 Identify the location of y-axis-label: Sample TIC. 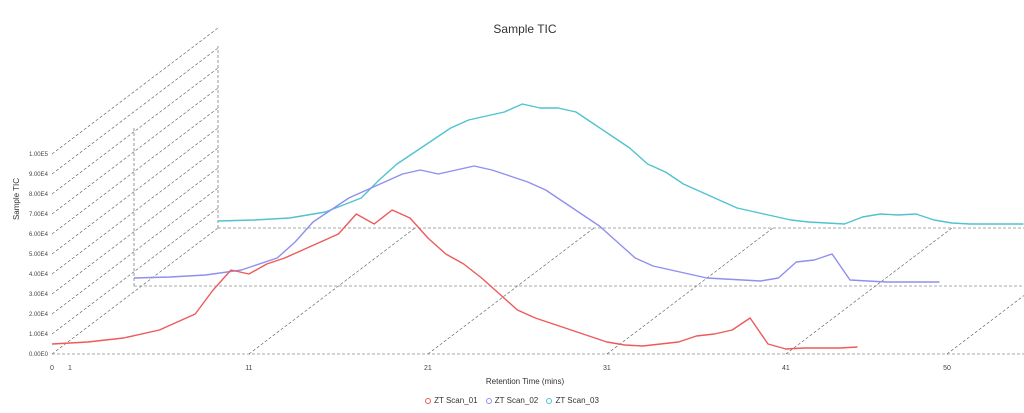
(16, 199).